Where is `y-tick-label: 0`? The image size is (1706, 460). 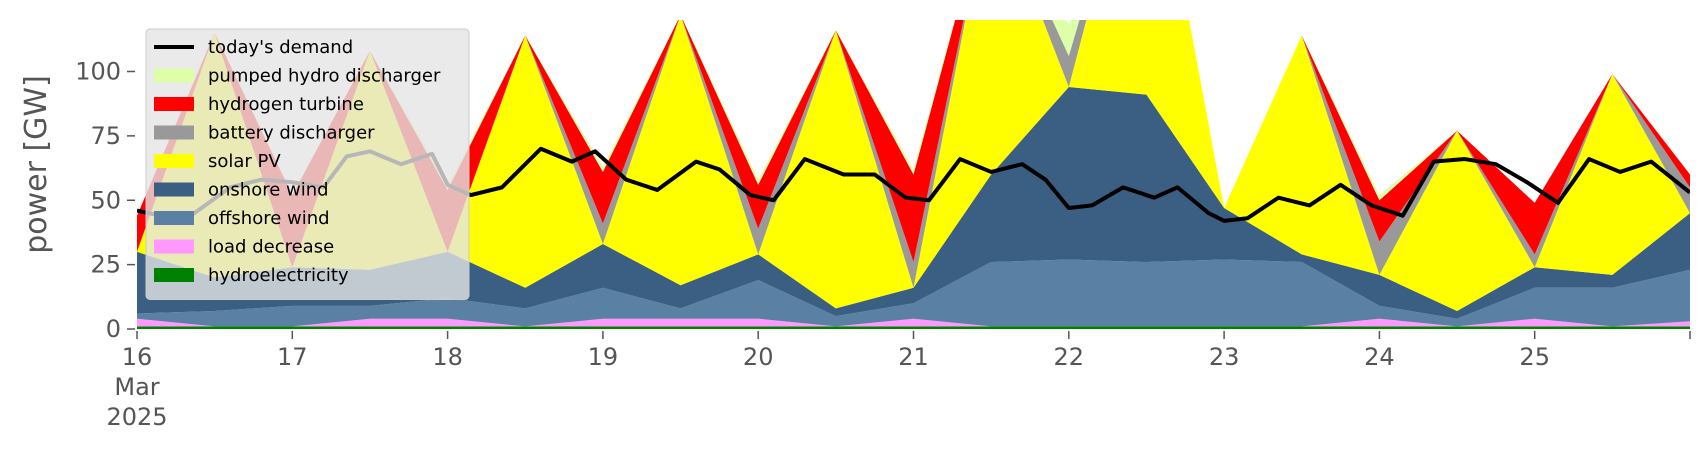
y-tick-label: 0 is located at coordinates (113, 329).